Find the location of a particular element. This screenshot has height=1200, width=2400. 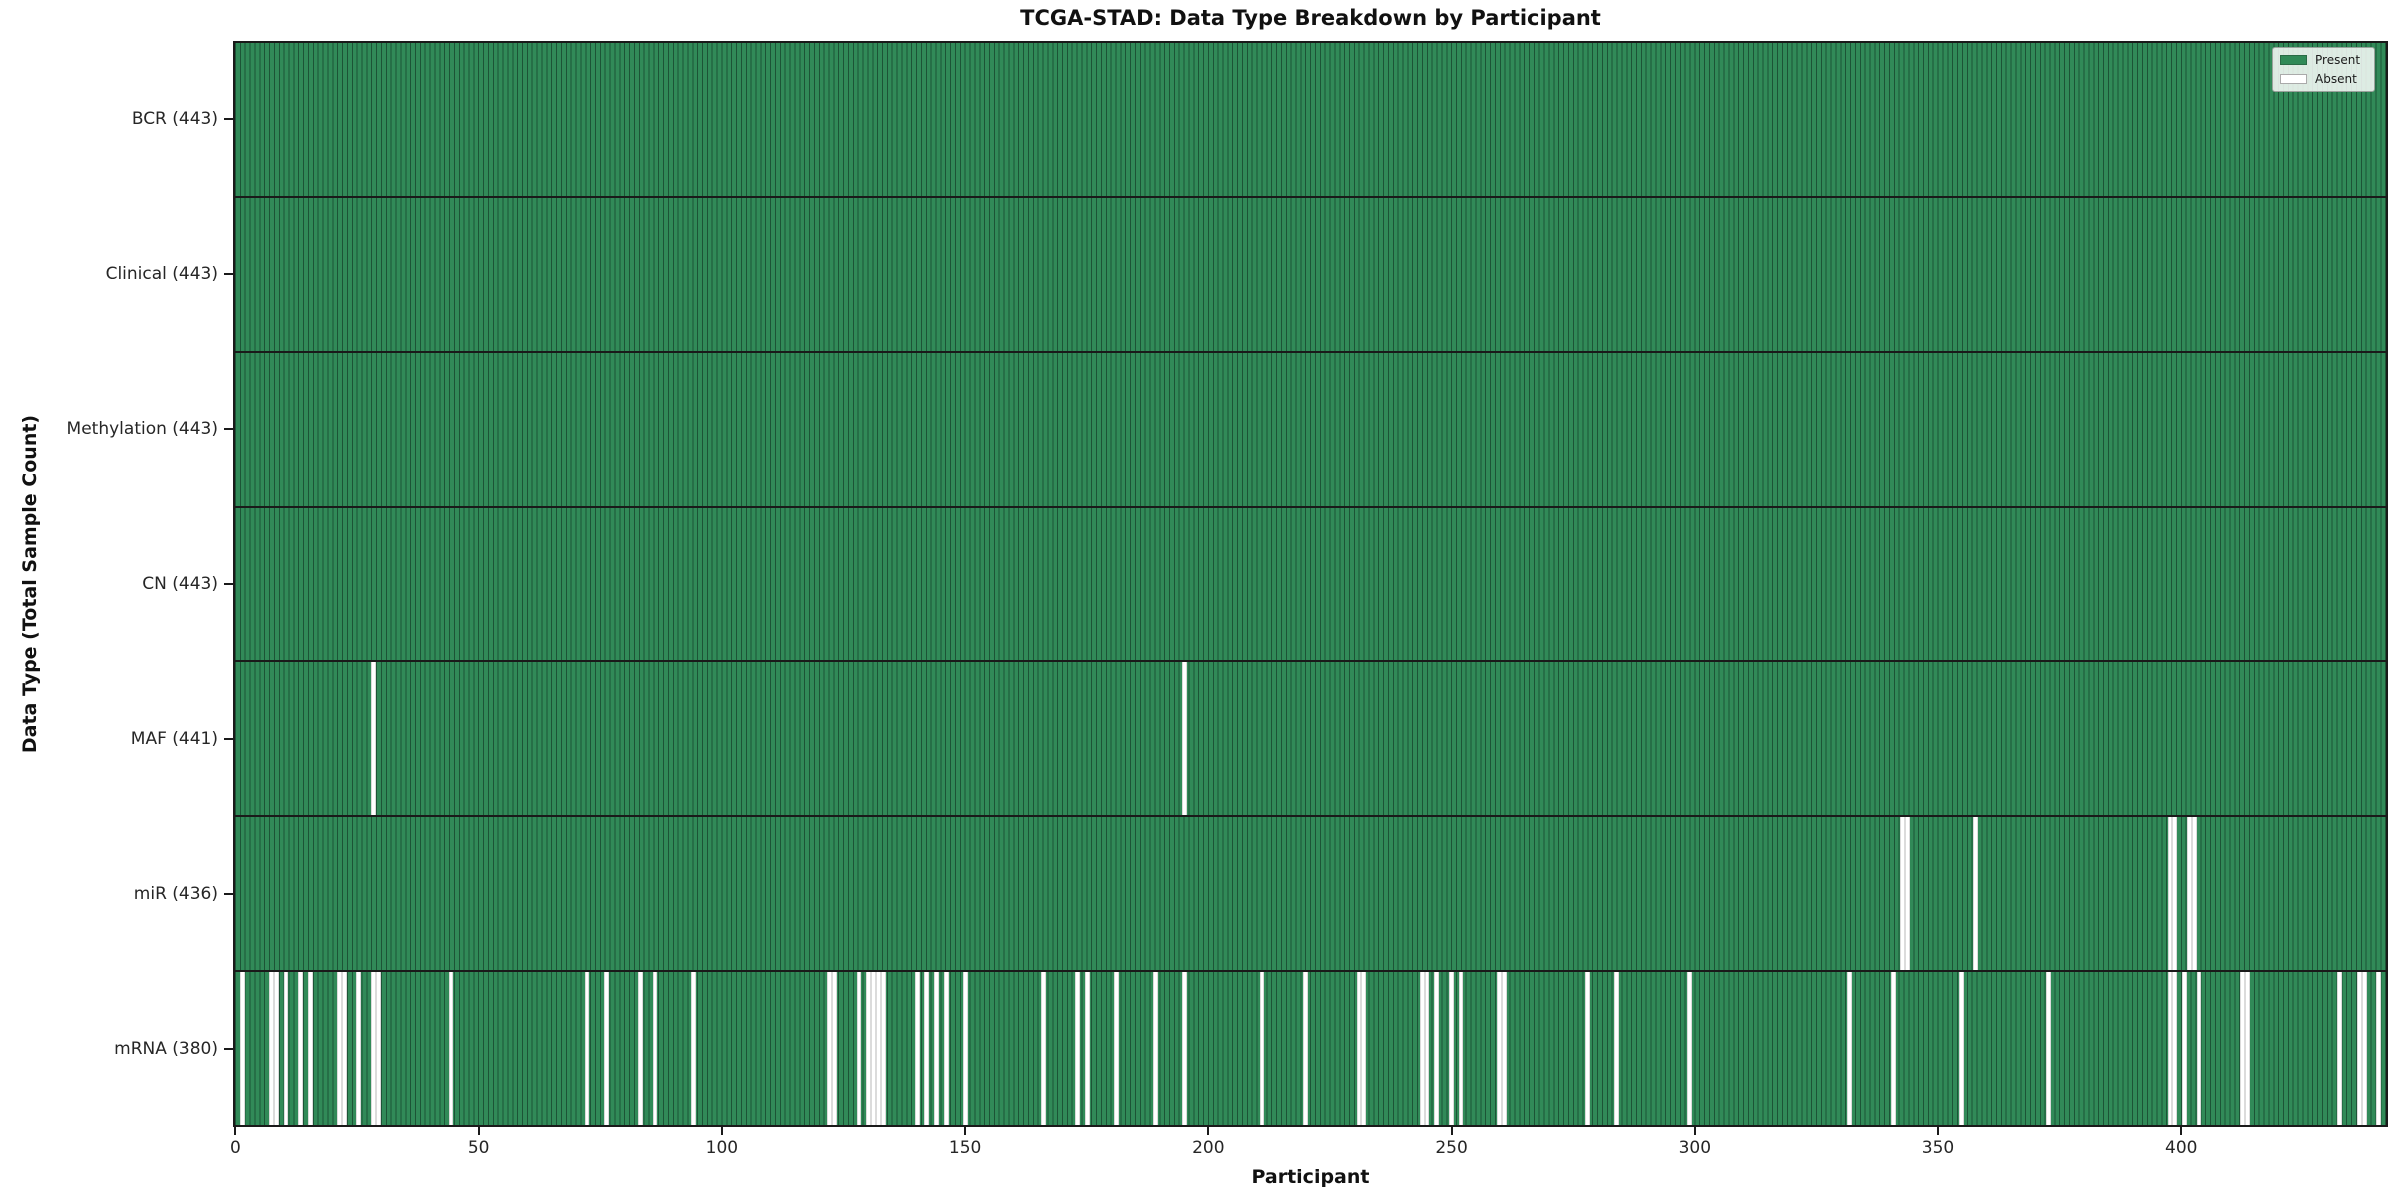

legend-label: Absent is located at coordinates (2336, 79).